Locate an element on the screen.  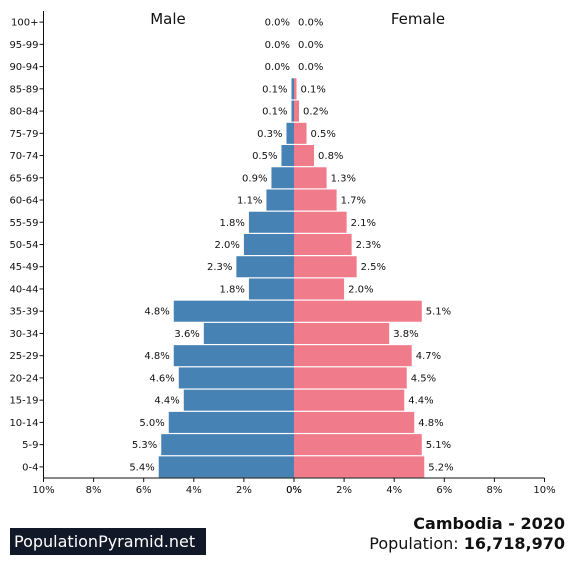
population-summary: Population: 16,718,970 is located at coordinates (467, 543).